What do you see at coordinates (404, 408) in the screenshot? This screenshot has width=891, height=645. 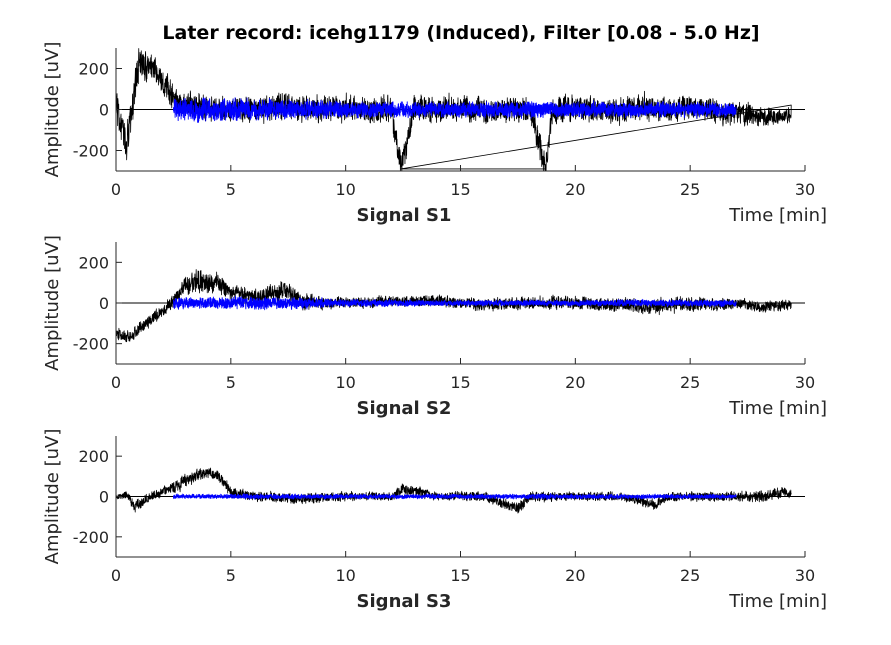 I see `subplot-title: Signal S2` at bounding box center [404, 408].